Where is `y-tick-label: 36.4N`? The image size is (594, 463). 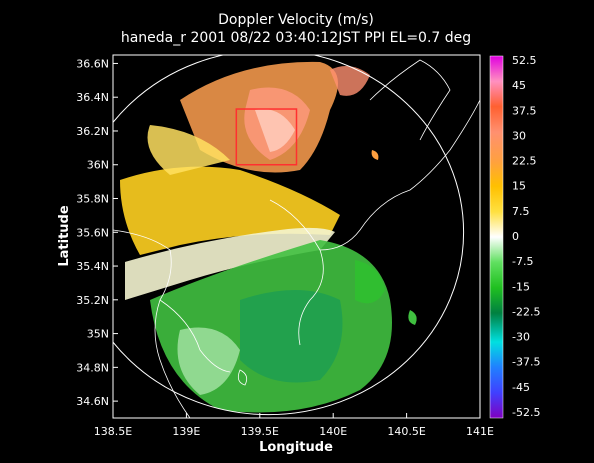
y-tick-label: 36.4N is located at coordinates (92, 97).